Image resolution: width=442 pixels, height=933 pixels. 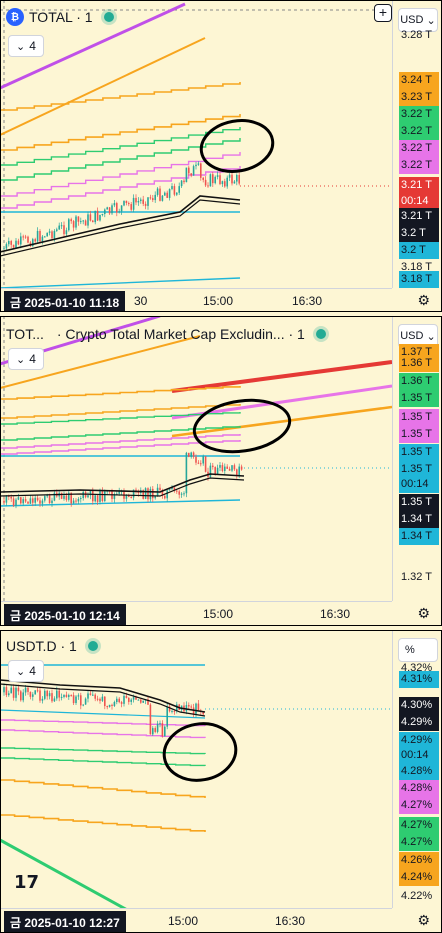 What do you see at coordinates (103, 86) in the screenshot?
I see `trendline-orange` at bounding box center [103, 86].